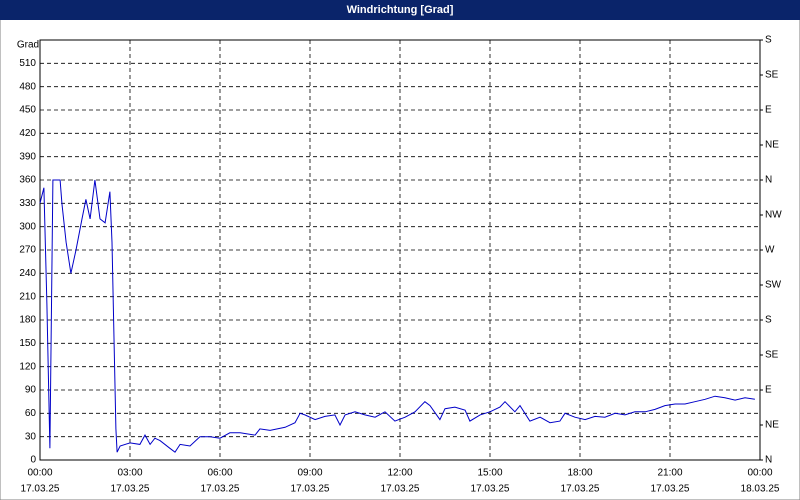 This screenshot has height=500, width=800. What do you see at coordinates (28, 45) in the screenshot?
I see `y-axis-label: Grad` at bounding box center [28, 45].